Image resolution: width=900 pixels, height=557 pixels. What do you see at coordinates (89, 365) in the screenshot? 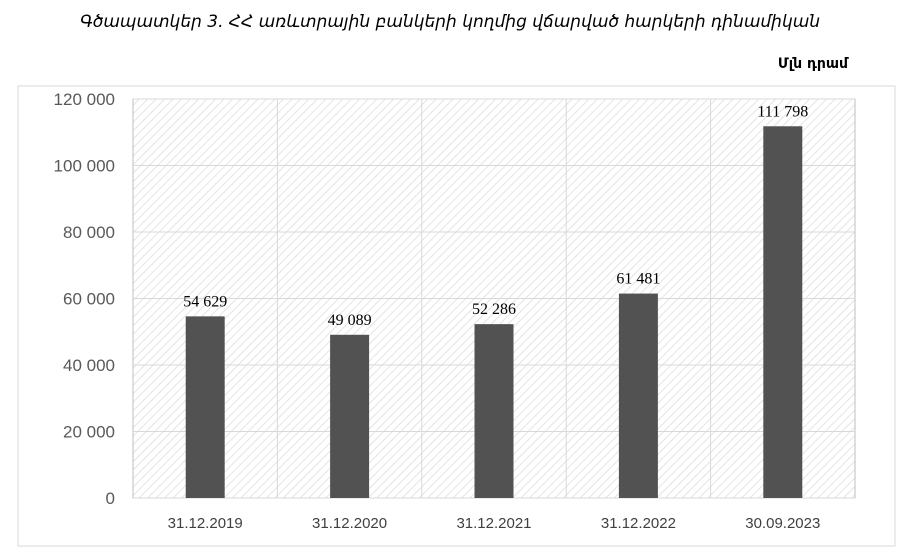
I see `y-tick-label: 40 000` at bounding box center [89, 365].